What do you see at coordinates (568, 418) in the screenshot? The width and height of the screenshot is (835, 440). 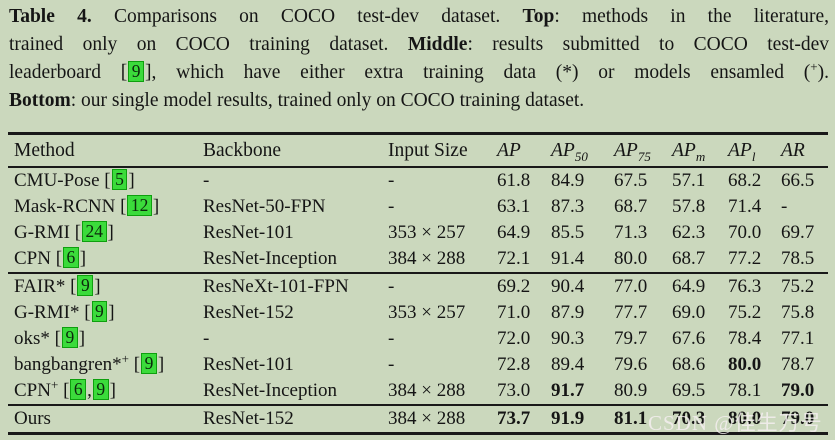 I see `metric-value: 91.9` at bounding box center [568, 418].